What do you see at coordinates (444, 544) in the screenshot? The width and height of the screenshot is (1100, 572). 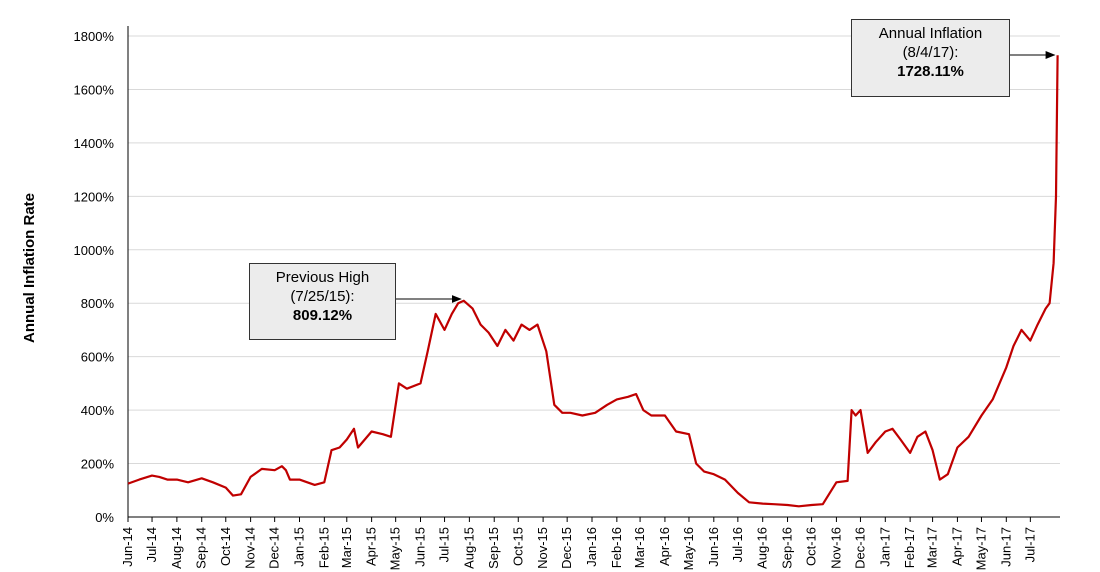 I see `x-tick-label: Jul-15` at bounding box center [444, 544].